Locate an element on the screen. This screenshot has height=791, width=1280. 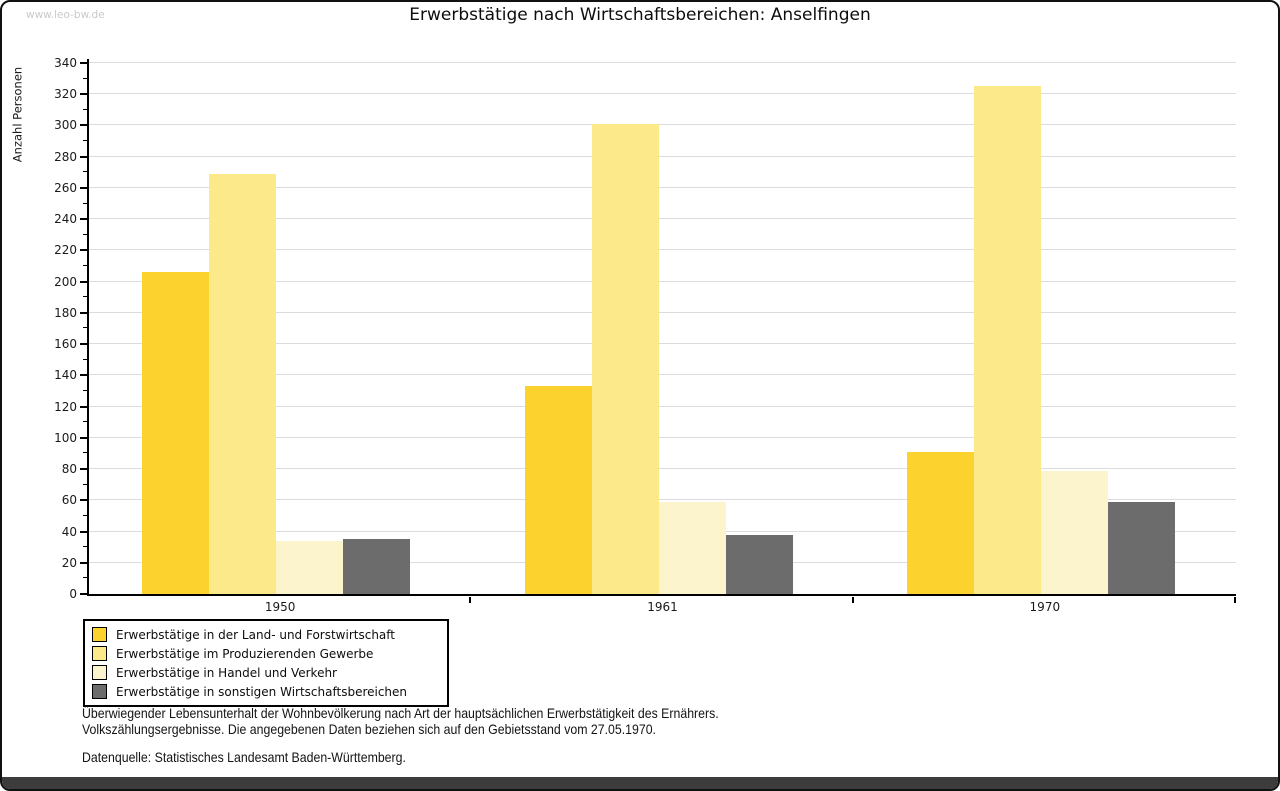
y-tick-label: 260 is located at coordinates (65, 187).